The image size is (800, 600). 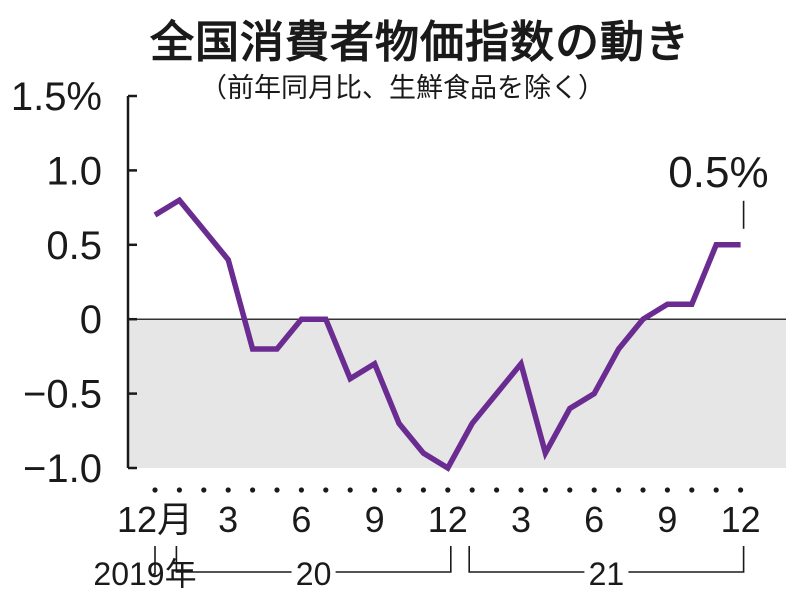 What do you see at coordinates (144, 574) in the screenshot?
I see `year-label: 2019年` at bounding box center [144, 574].